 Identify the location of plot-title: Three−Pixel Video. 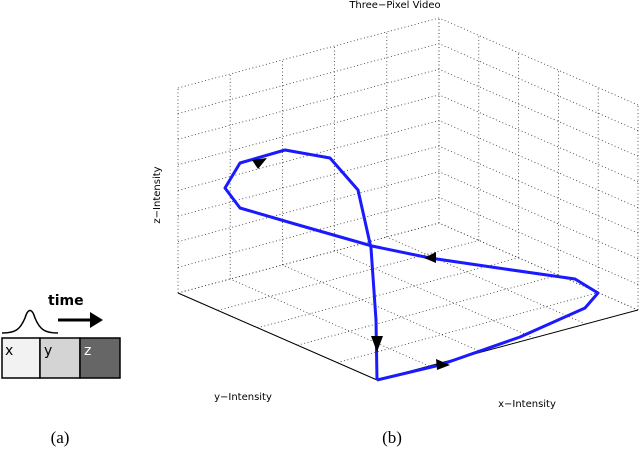
(394, 5).